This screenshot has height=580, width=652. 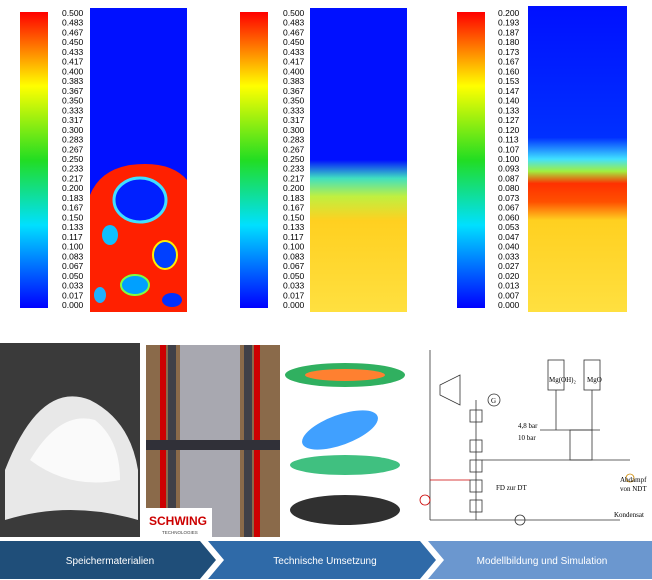 I want to click on colorbar-label: 0.147, so click(x=509, y=91).